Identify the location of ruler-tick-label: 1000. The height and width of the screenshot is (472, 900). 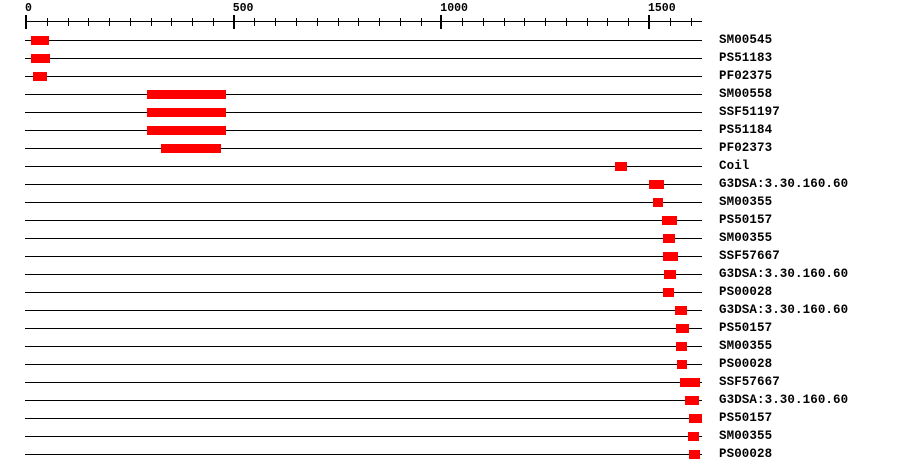
(454, 8).